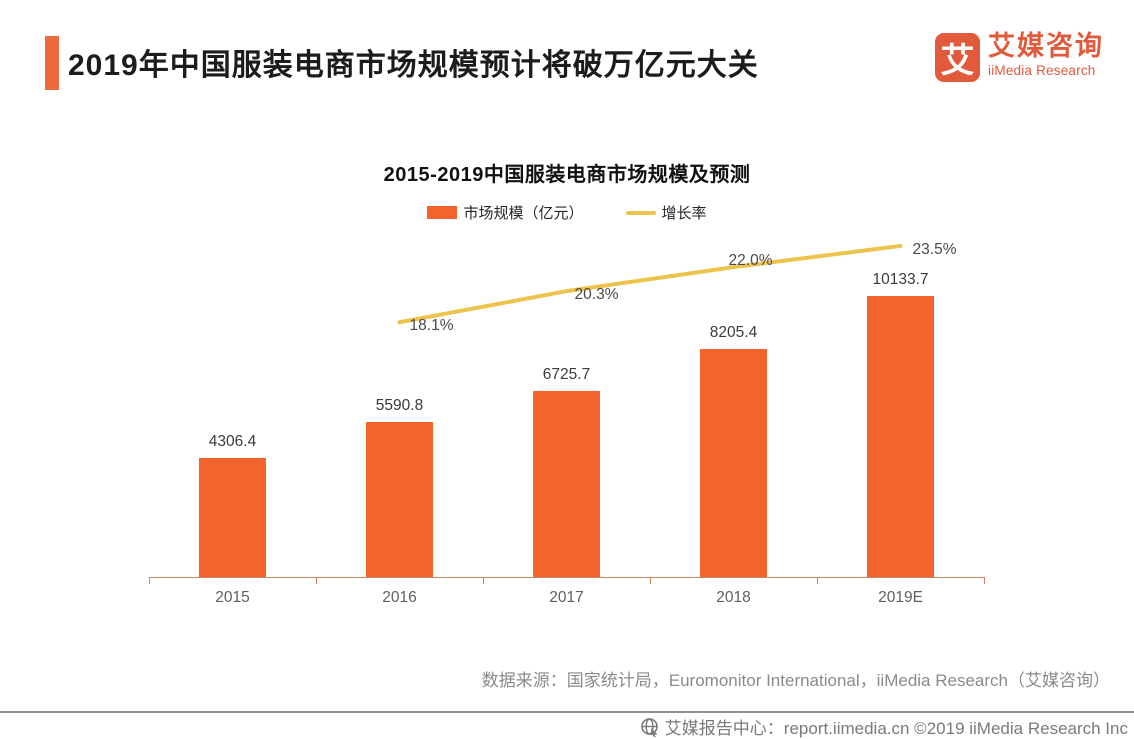  What do you see at coordinates (900, 279) in the screenshot?
I see `bar-value-label: 10133.7` at bounding box center [900, 279].